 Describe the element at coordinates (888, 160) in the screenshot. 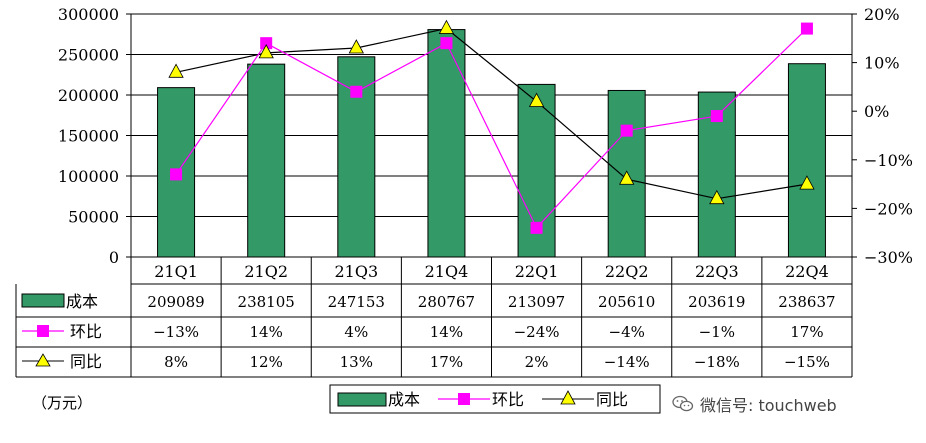

I see `right-tick-label: −10%` at that location.